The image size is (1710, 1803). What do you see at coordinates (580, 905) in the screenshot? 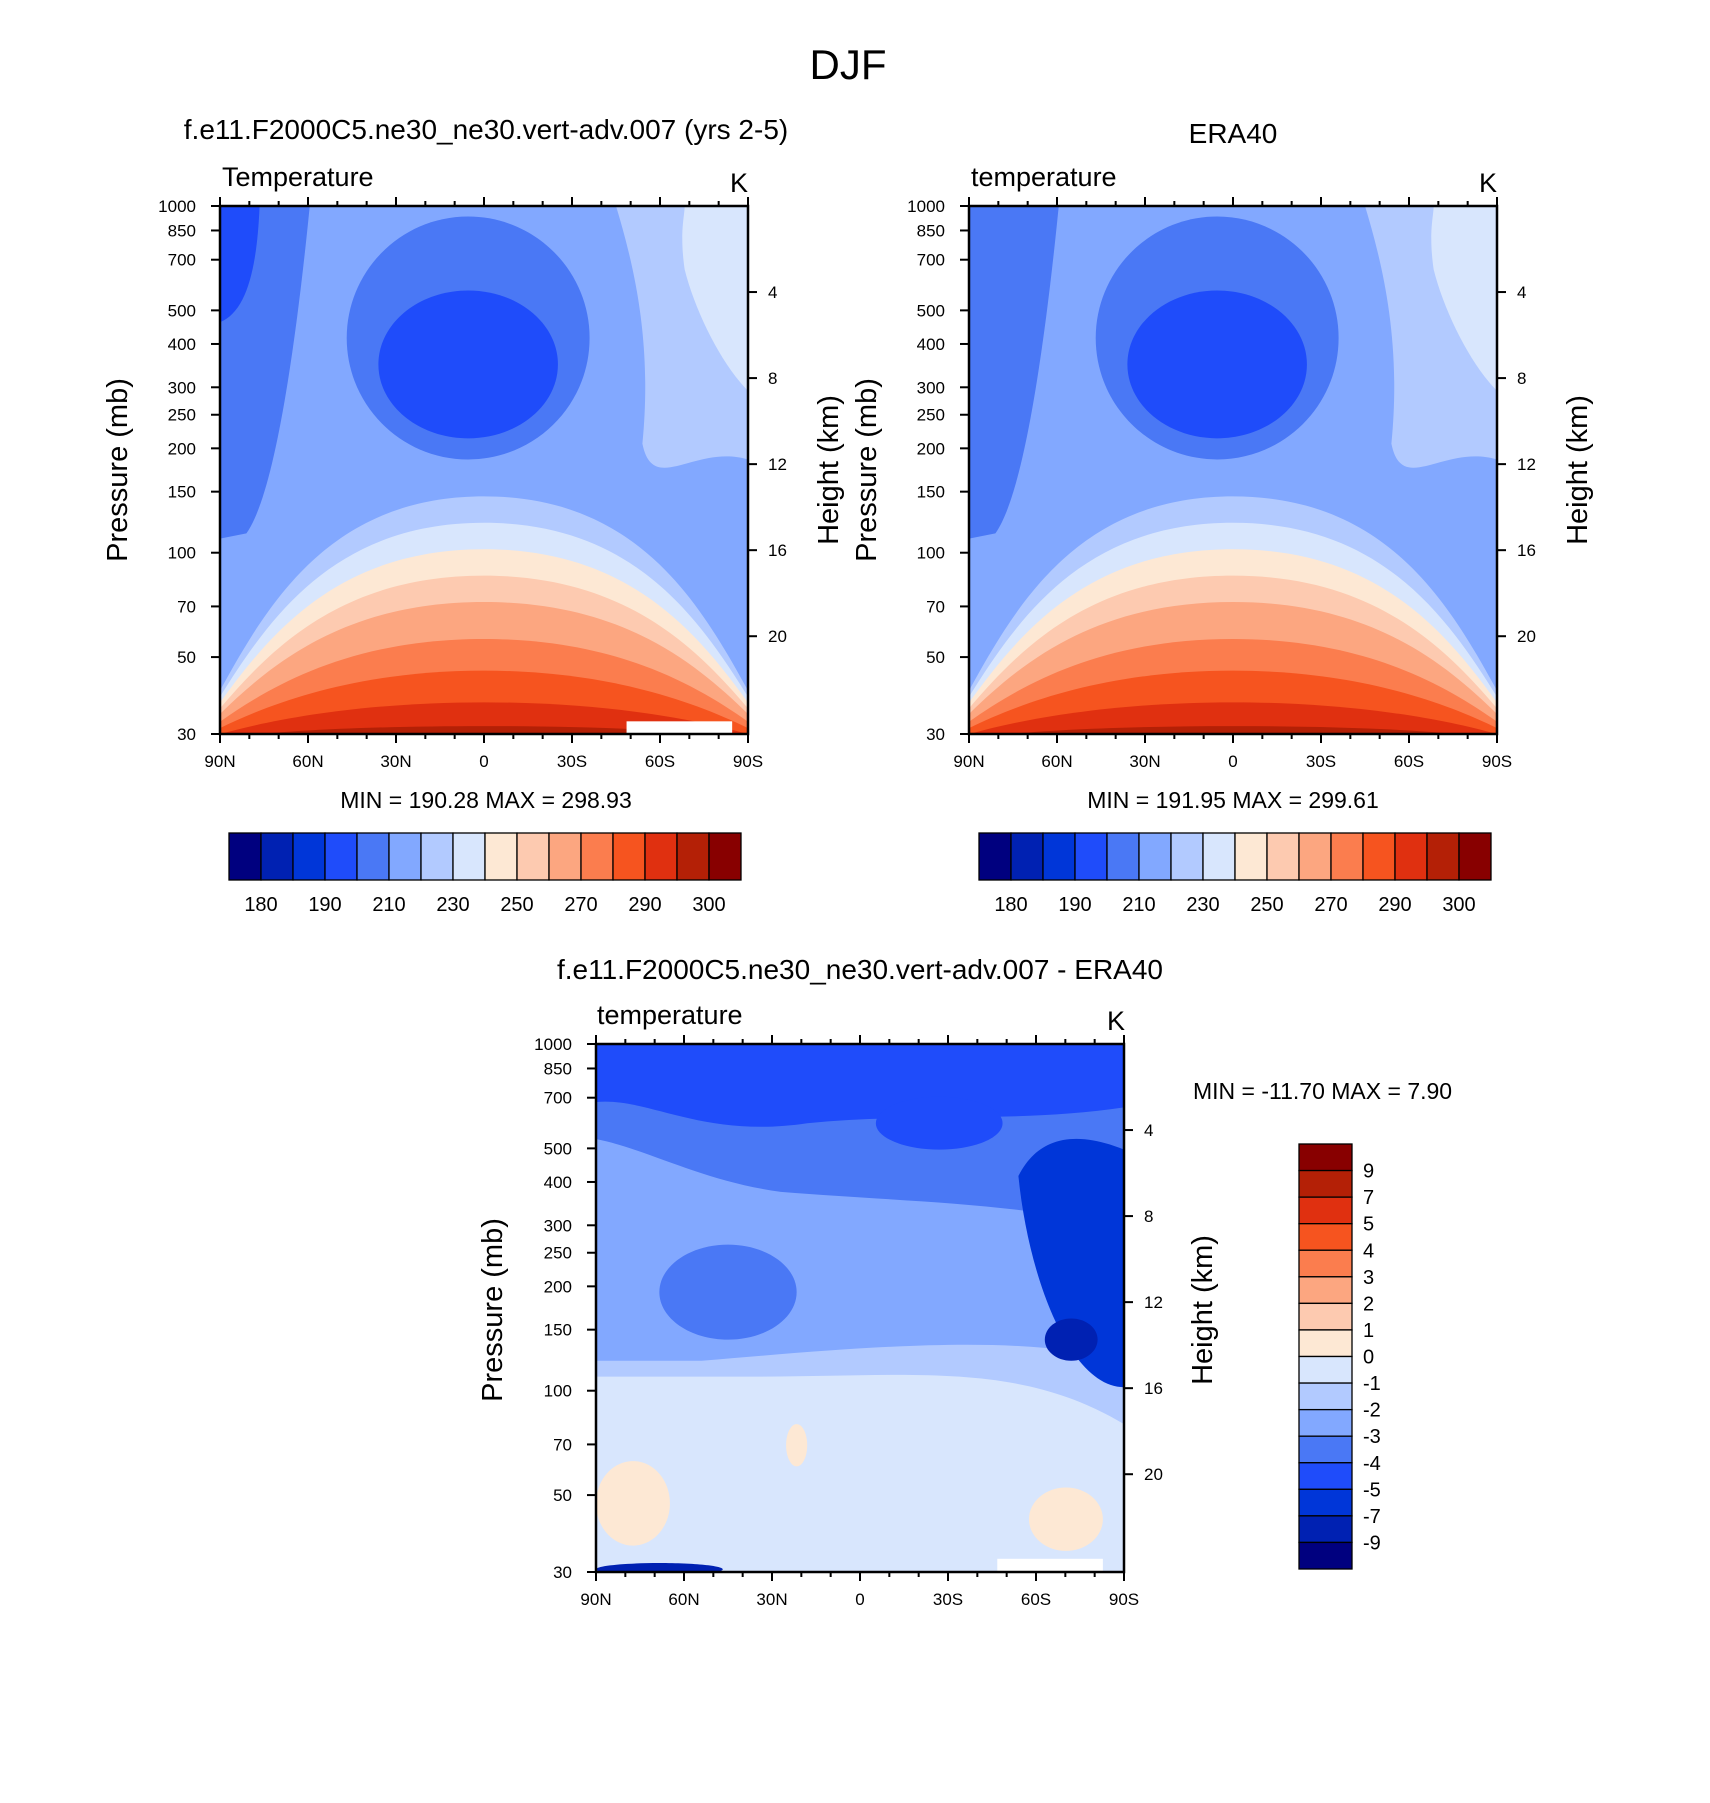
I see `colorbar-label: 270` at bounding box center [580, 905].